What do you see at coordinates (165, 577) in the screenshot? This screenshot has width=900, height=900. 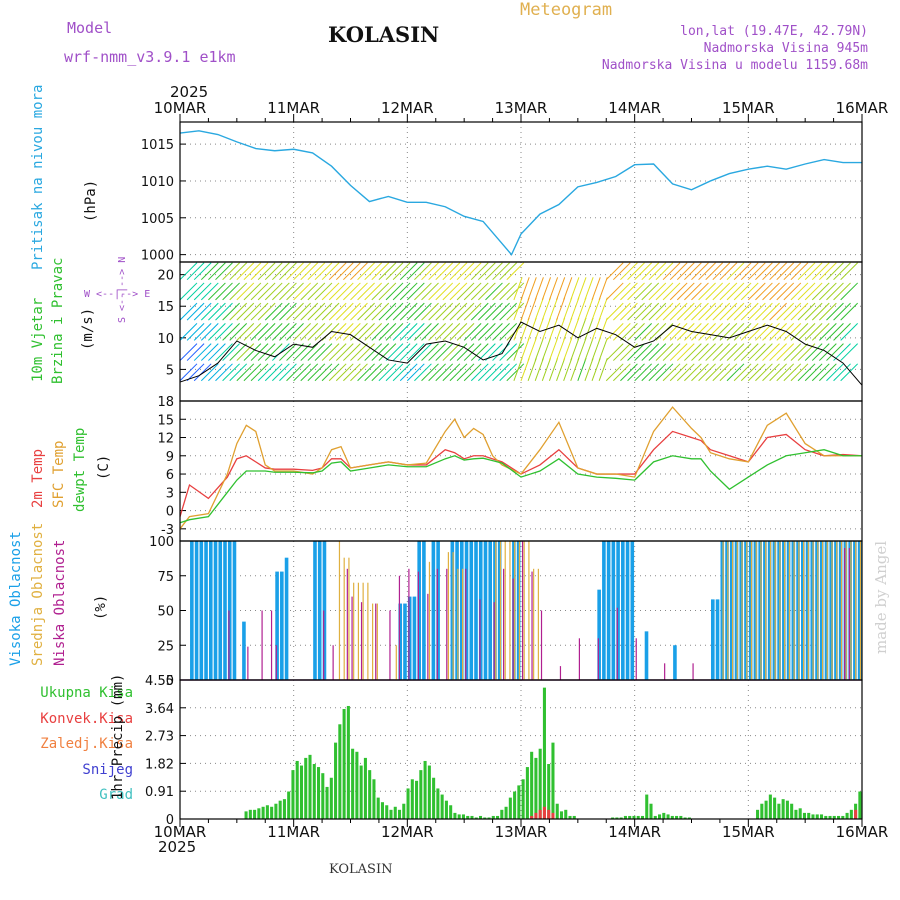 I see `y-tick-label: 75` at bounding box center [165, 577].